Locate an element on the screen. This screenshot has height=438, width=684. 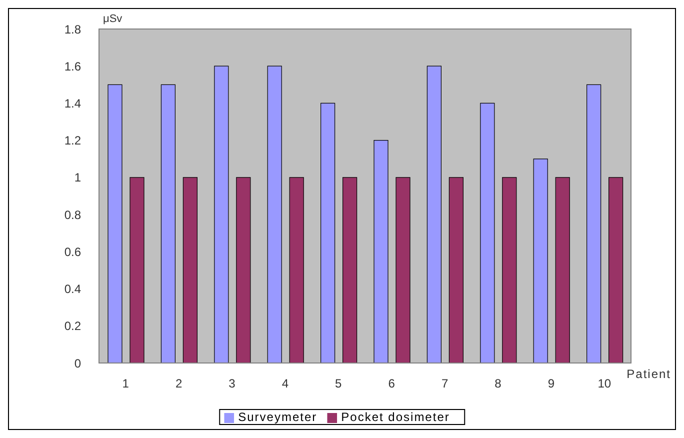
y-tick-label: 0.4 is located at coordinates (73, 289).